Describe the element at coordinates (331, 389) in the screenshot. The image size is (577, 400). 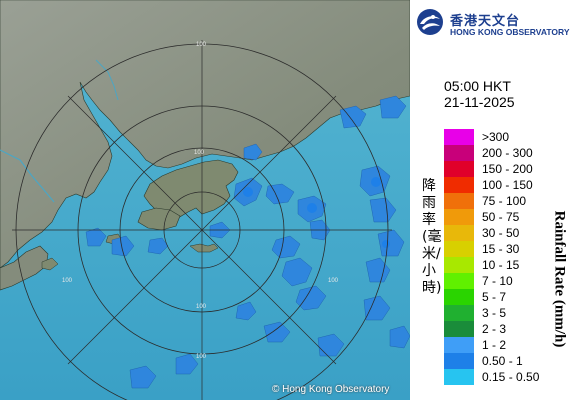
I see `copyright-text: © Hong Kong Observatory` at that location.